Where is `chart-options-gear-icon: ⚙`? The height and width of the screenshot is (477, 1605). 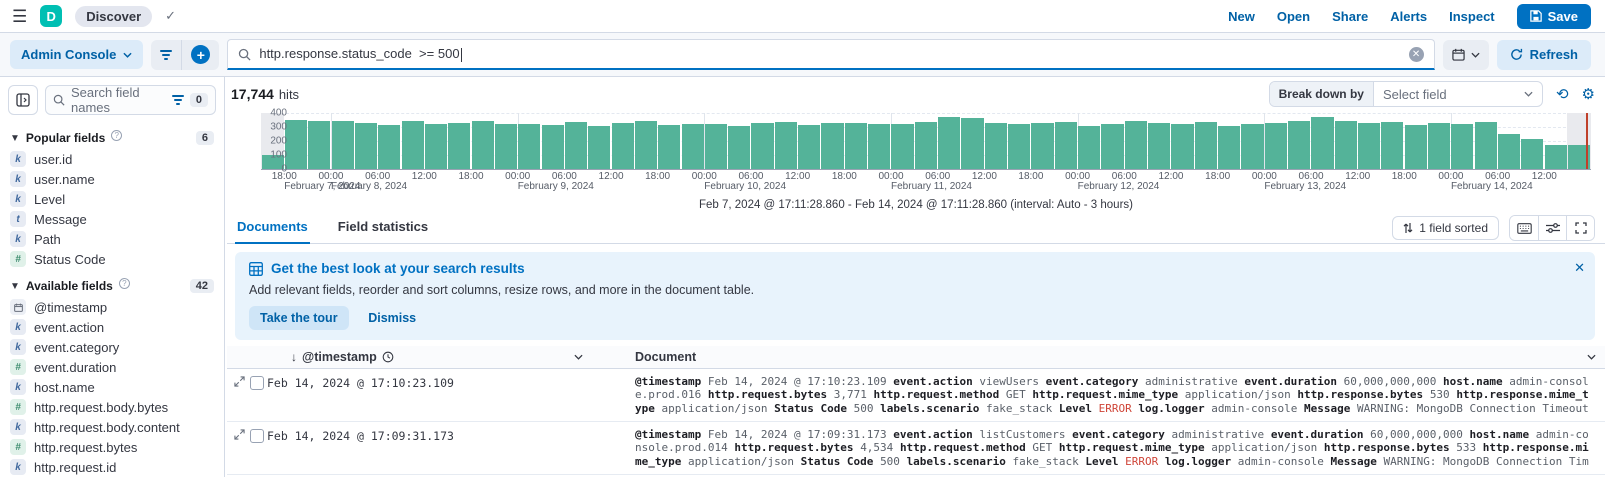
chart-options-gear-icon: ⚙ is located at coordinates (1588, 94).